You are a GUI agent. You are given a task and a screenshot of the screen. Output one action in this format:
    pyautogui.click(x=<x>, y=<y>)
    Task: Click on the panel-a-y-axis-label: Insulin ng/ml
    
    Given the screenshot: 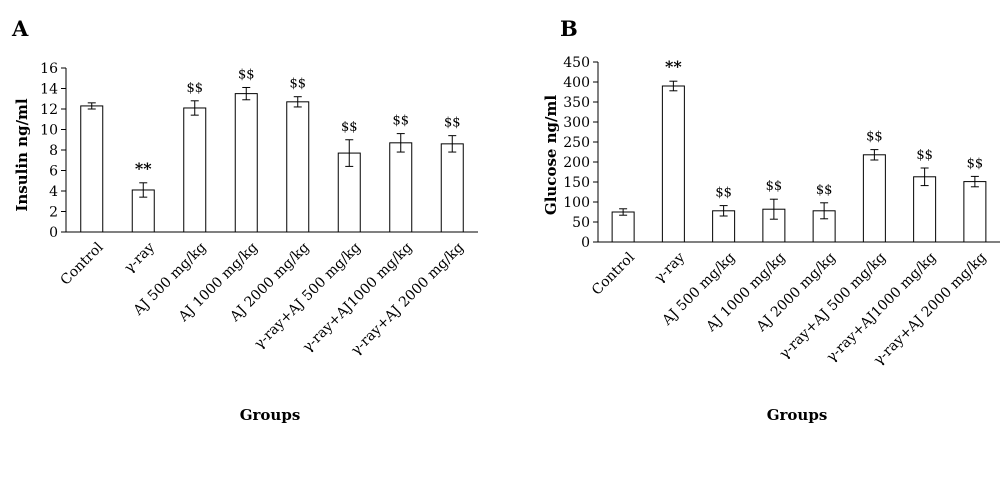 What is the action you would take?
    pyautogui.click(x=22, y=155)
    